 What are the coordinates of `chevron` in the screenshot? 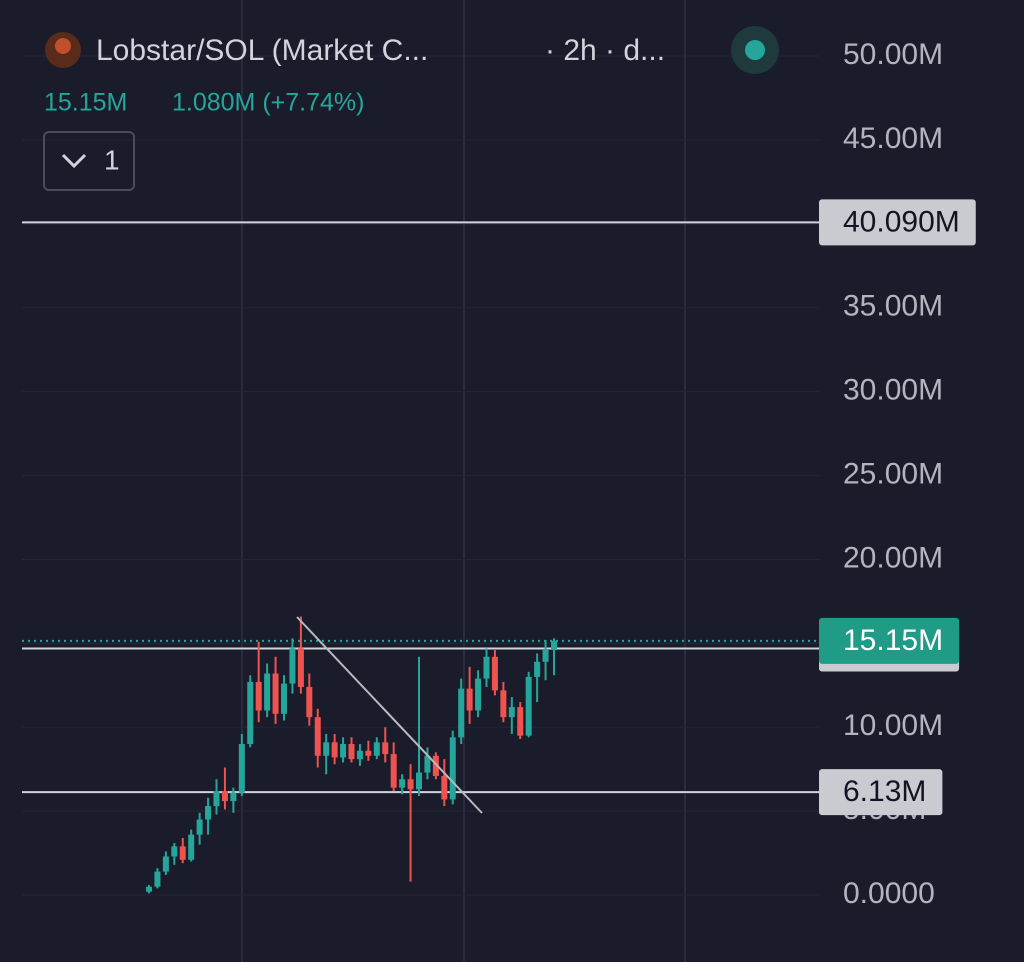 It's located at (74, 161).